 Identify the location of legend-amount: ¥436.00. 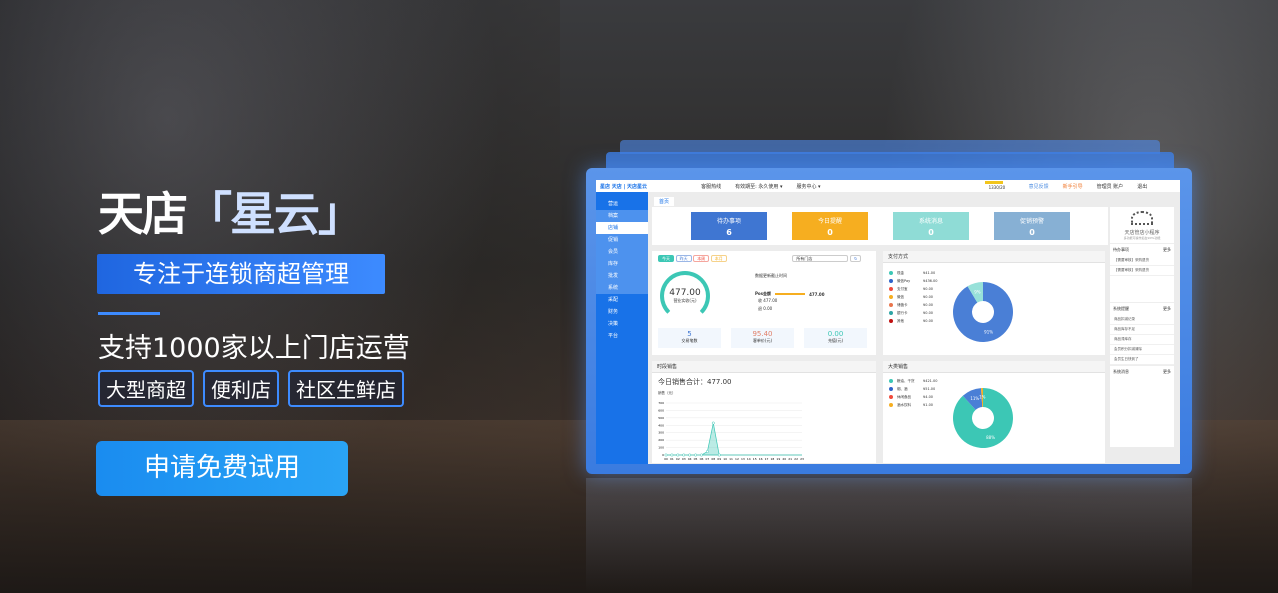
(930, 281).